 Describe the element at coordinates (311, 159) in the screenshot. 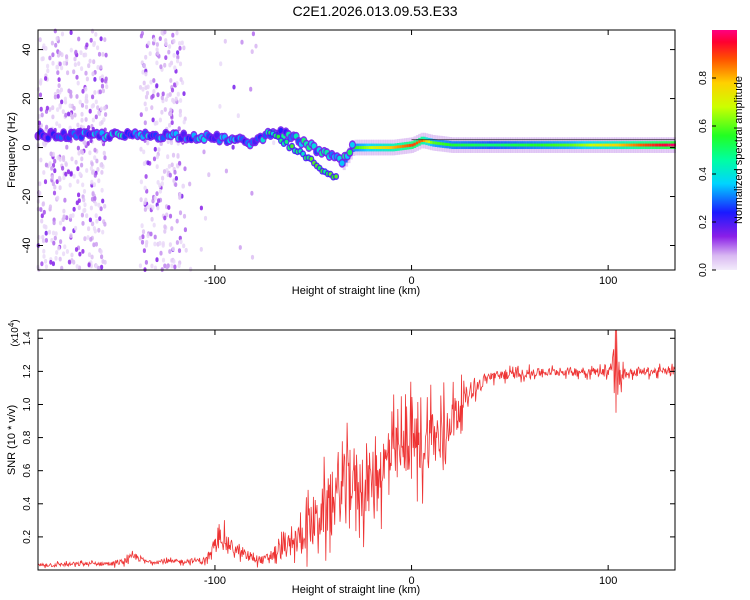

I see `spectrogram-branch-core` at that location.